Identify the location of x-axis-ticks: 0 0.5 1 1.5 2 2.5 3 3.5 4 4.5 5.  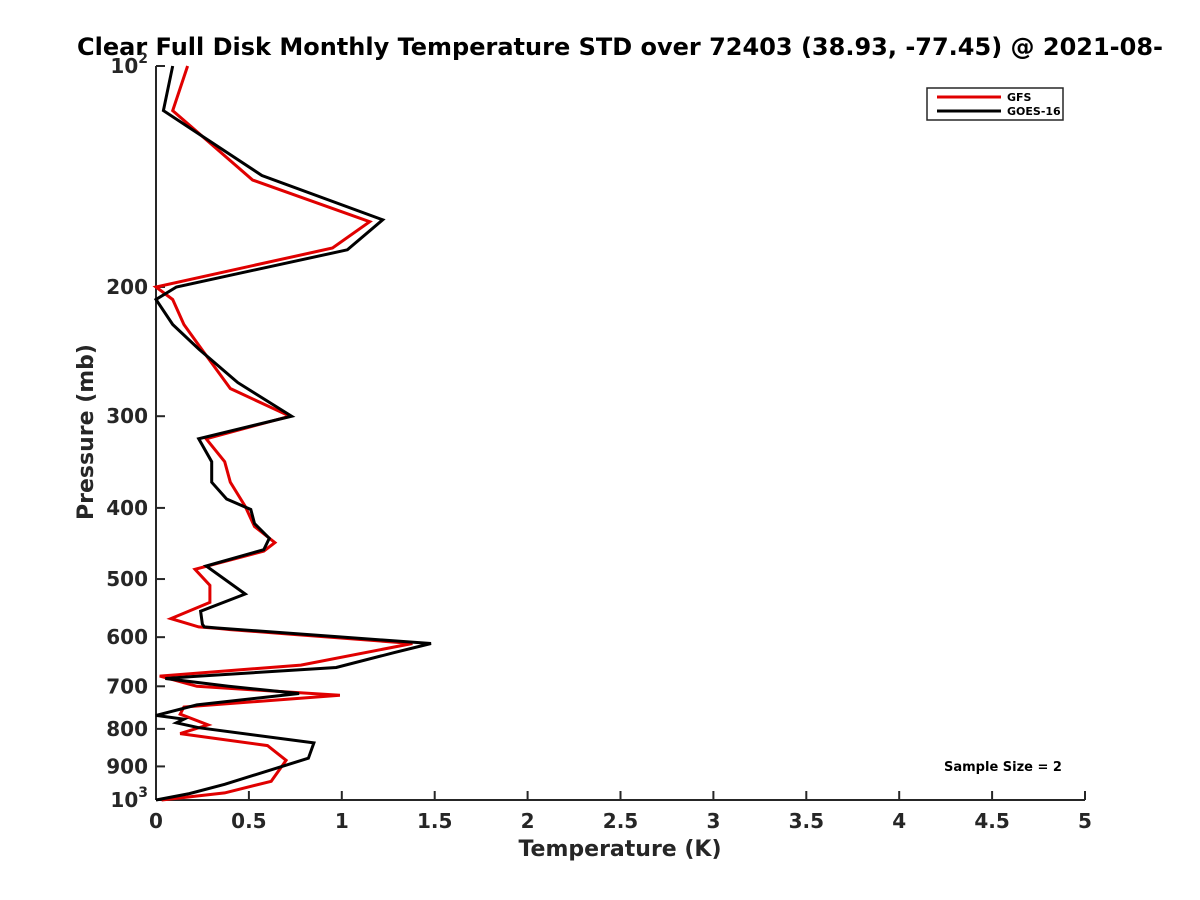
(620, 812).